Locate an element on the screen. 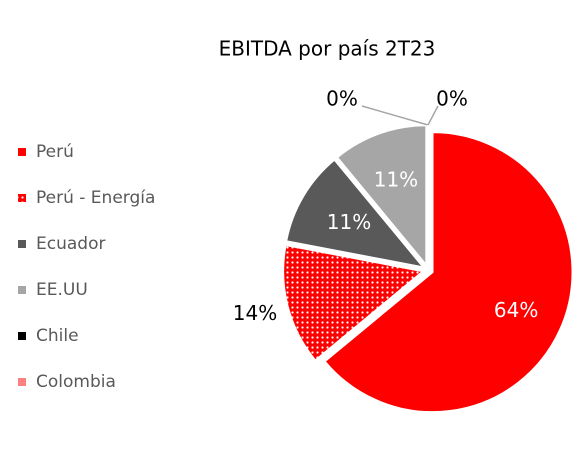 The height and width of the screenshot is (460, 574). legend-label: Perú - Energía is located at coordinates (95, 198).